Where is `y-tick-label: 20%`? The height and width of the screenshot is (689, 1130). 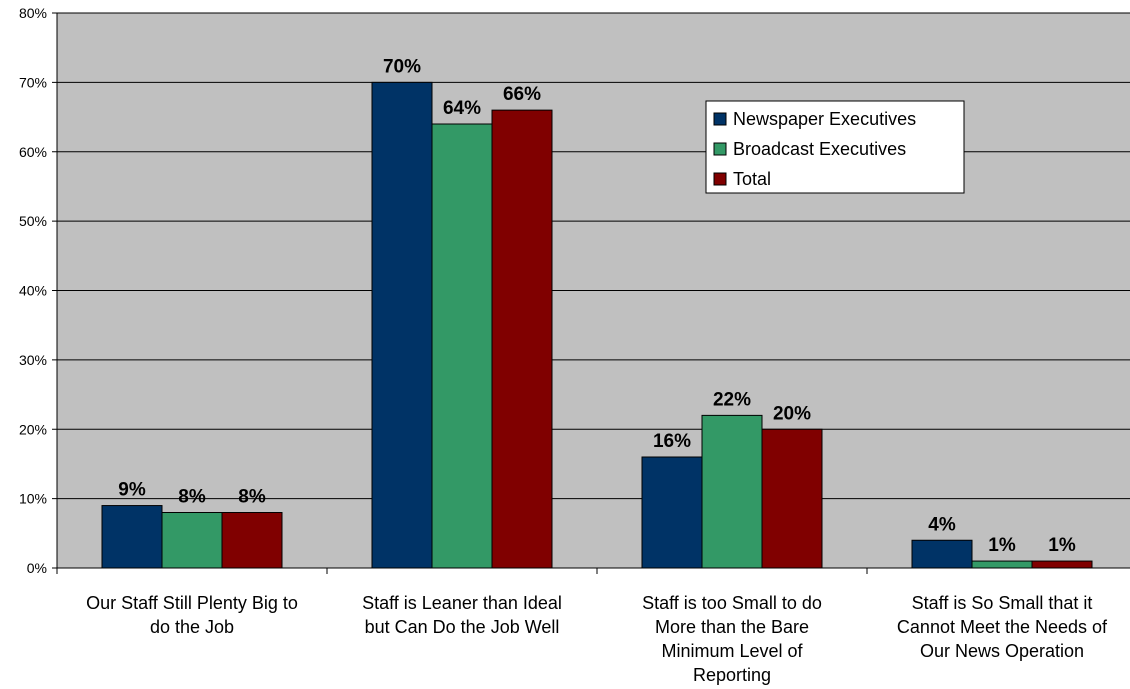 y-tick-label: 20% is located at coordinates (33, 429).